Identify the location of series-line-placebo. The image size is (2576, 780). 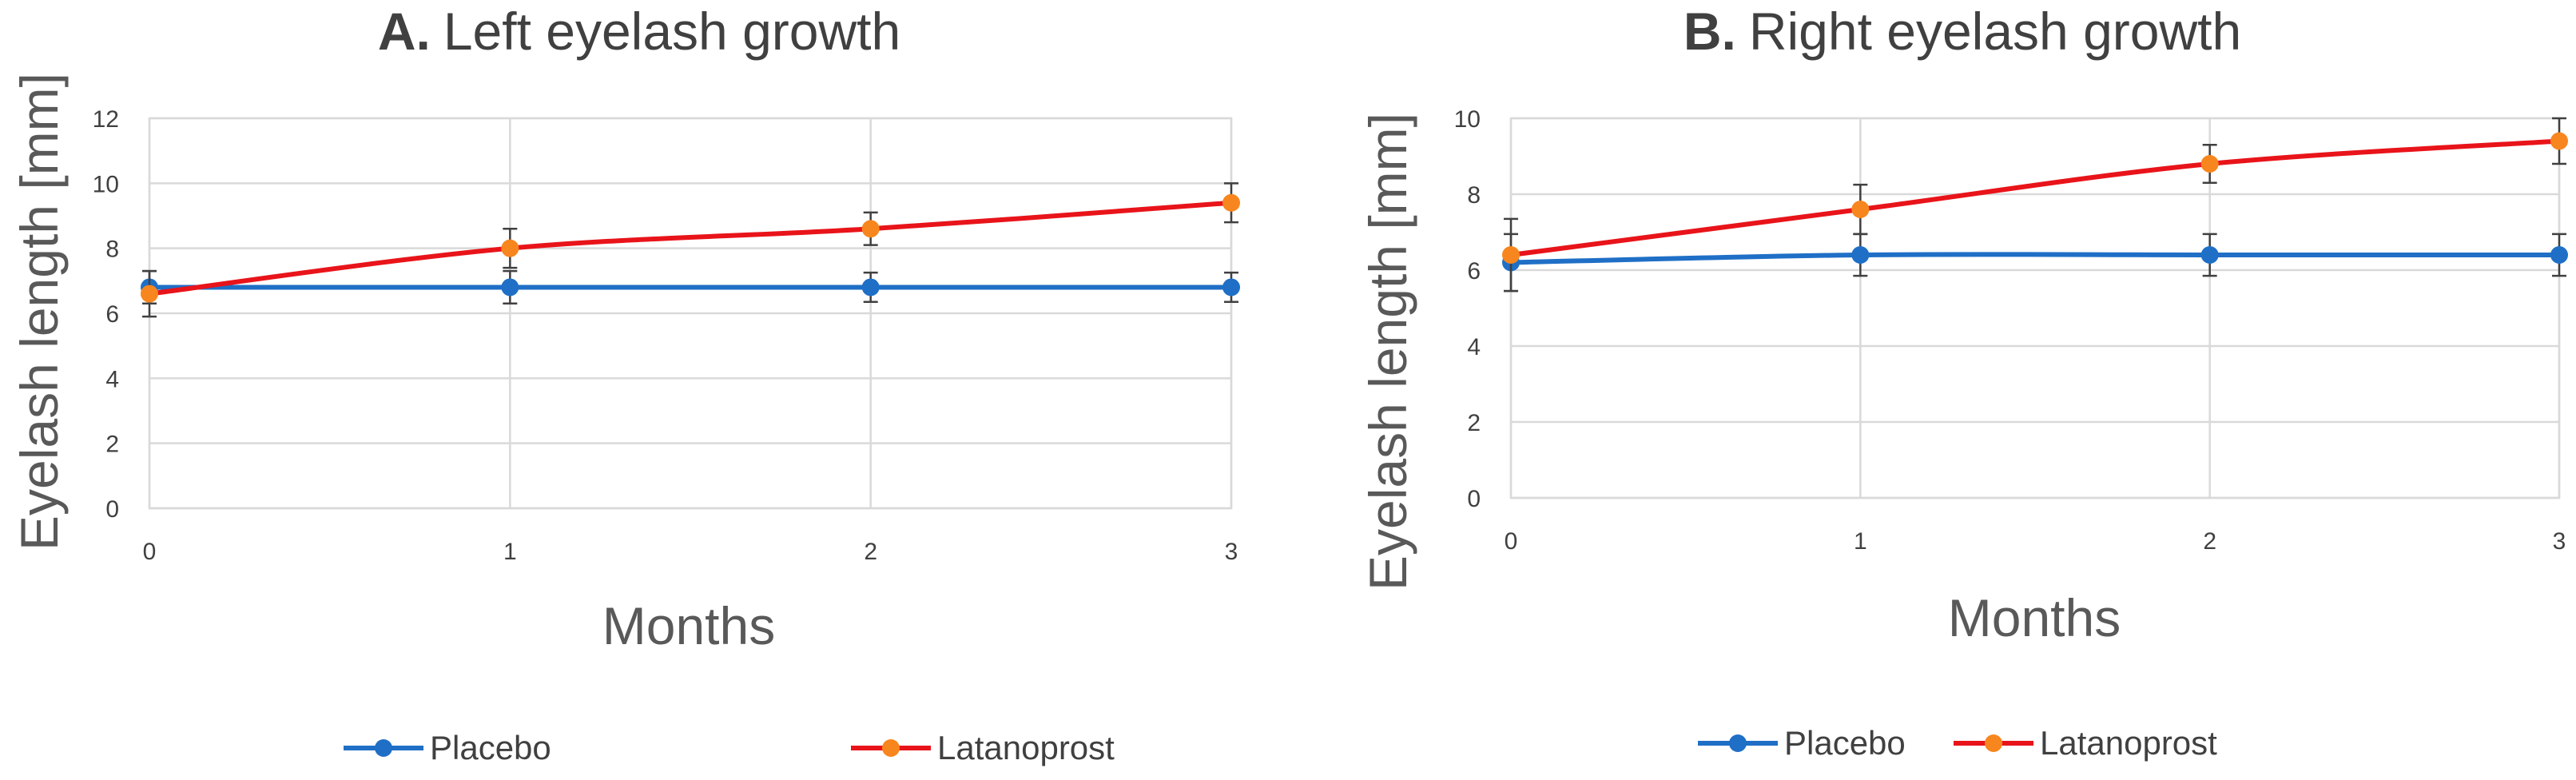
(2034, 258).